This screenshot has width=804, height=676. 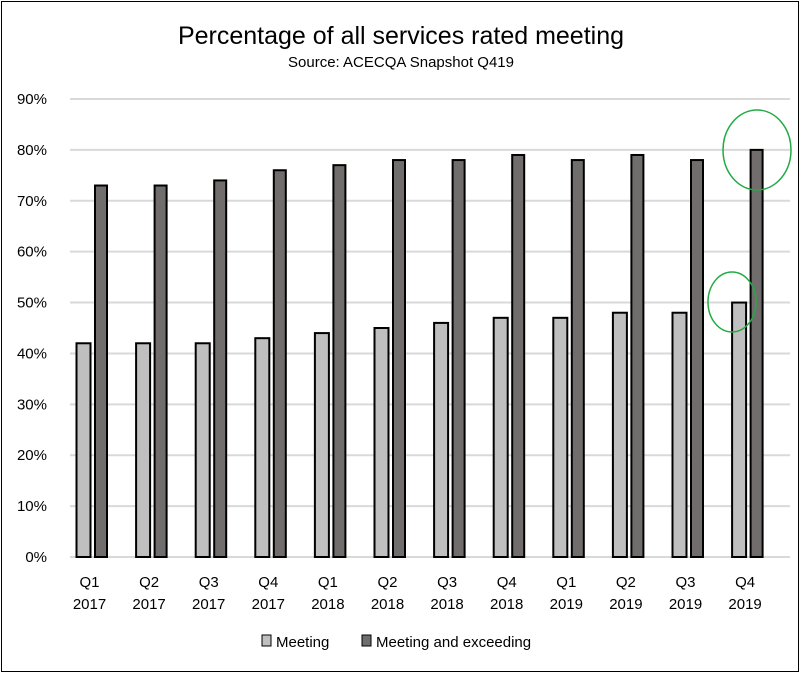 I want to click on highlight-ellipse-exceeding, so click(x=757, y=150).